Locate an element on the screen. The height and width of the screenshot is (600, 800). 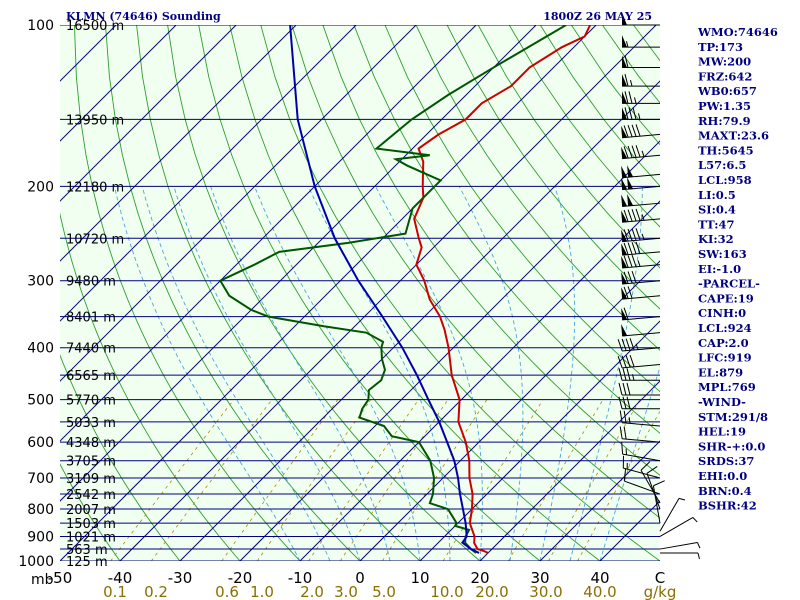
index-line: SW:163 is located at coordinates (722, 254).